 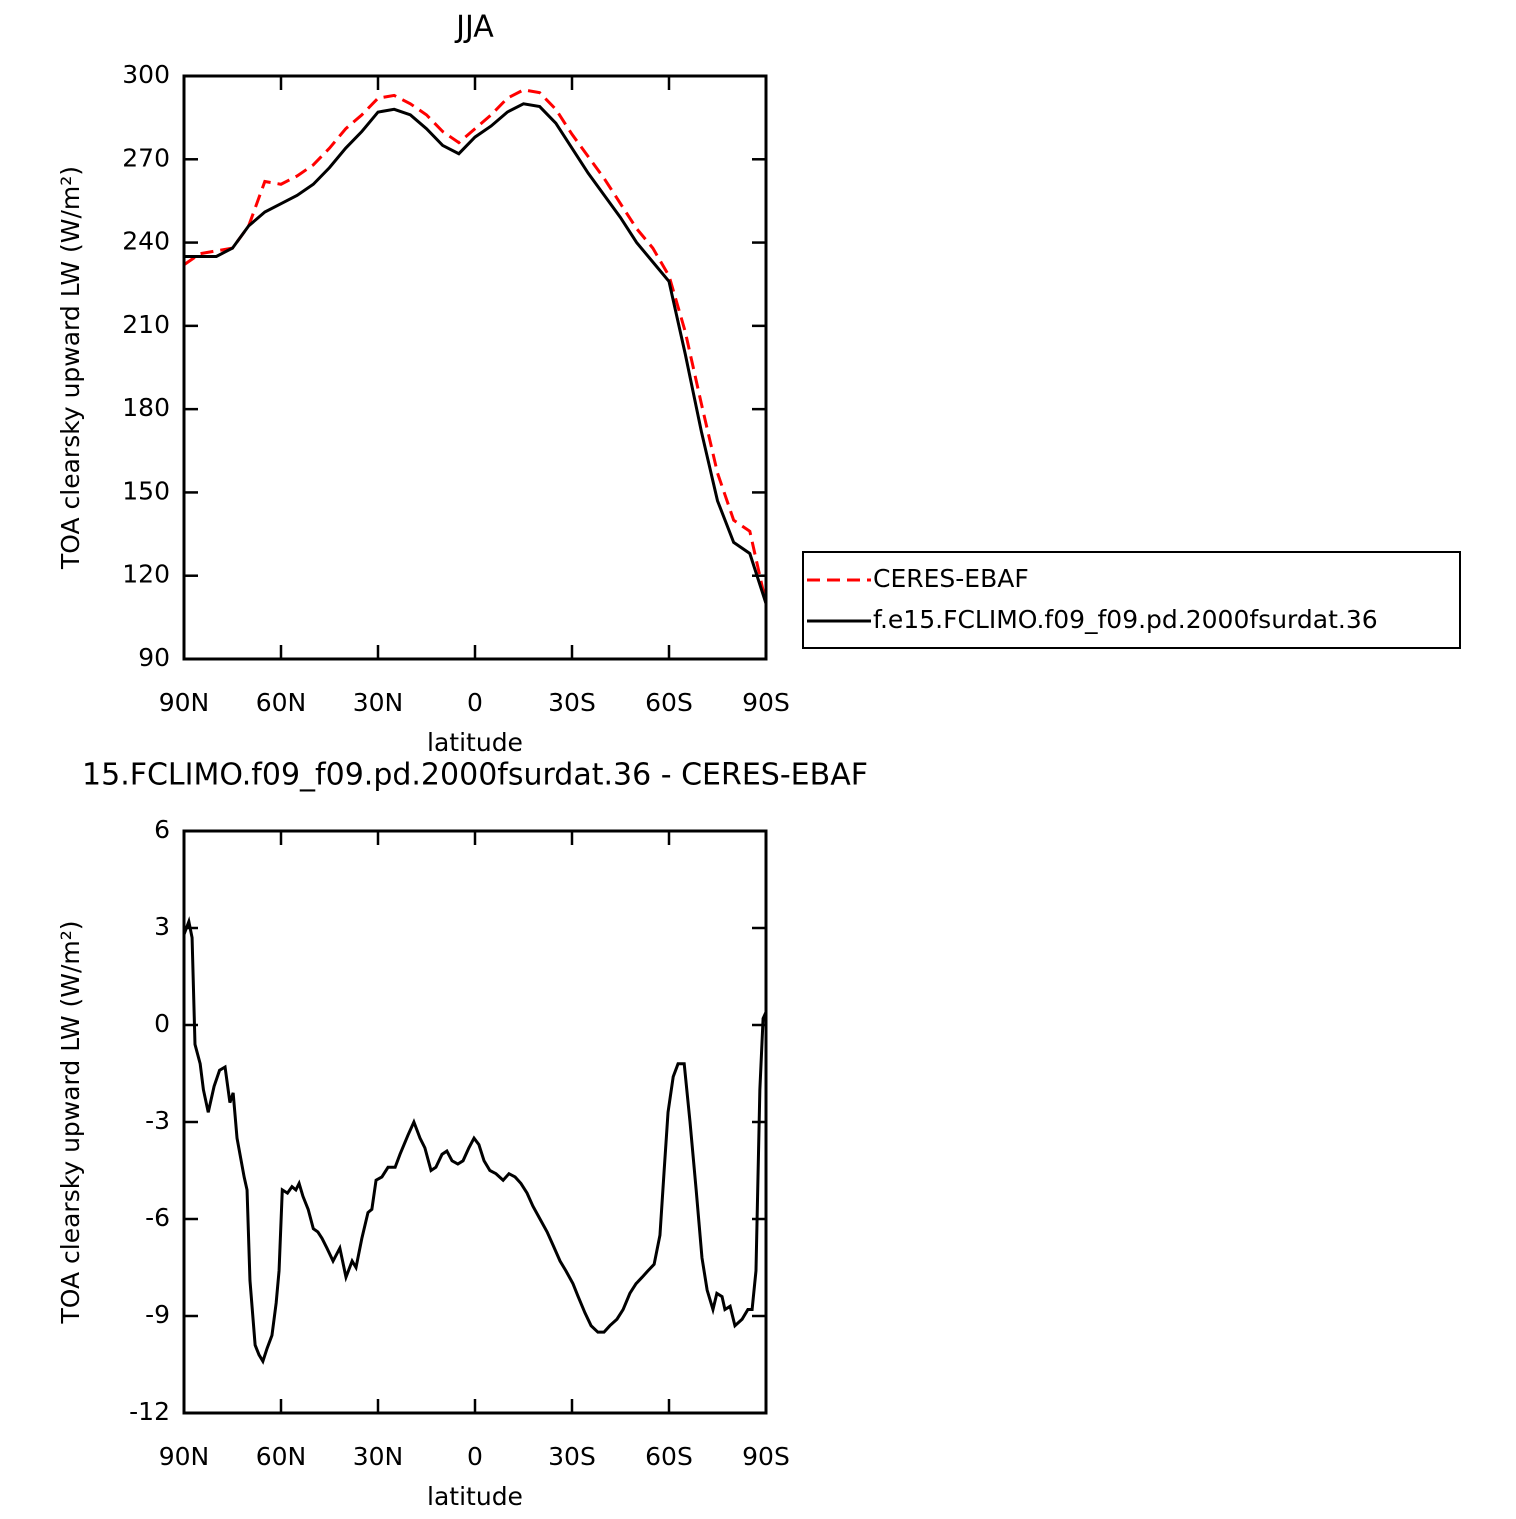 I want to click on legend-box, so click(x=1131, y=600).